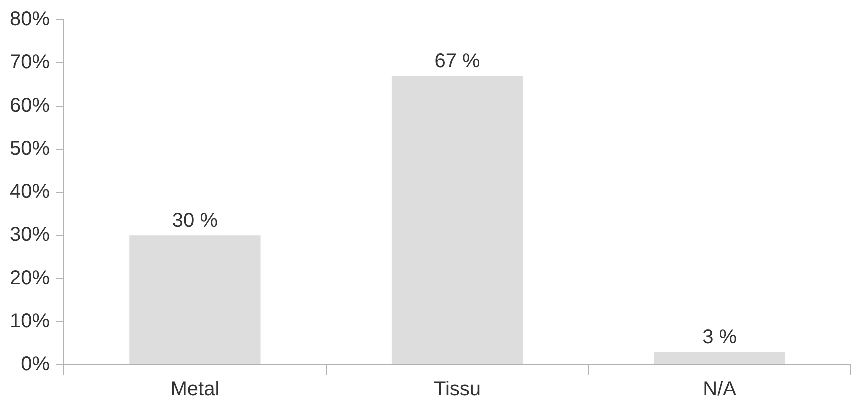  I want to click on y-tick-label: 80%, so click(30, 19).